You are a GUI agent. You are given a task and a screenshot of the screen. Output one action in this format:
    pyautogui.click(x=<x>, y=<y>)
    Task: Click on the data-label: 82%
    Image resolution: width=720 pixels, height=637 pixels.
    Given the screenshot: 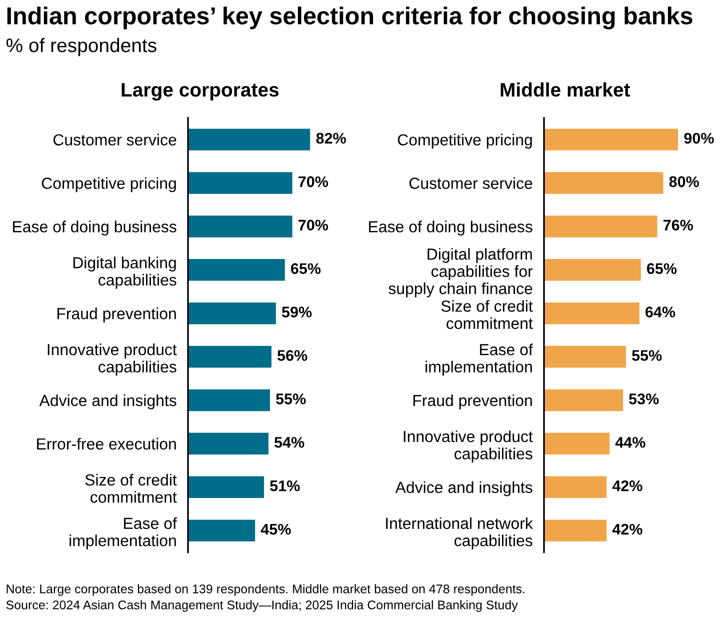 What is the action you would take?
    pyautogui.click(x=331, y=138)
    